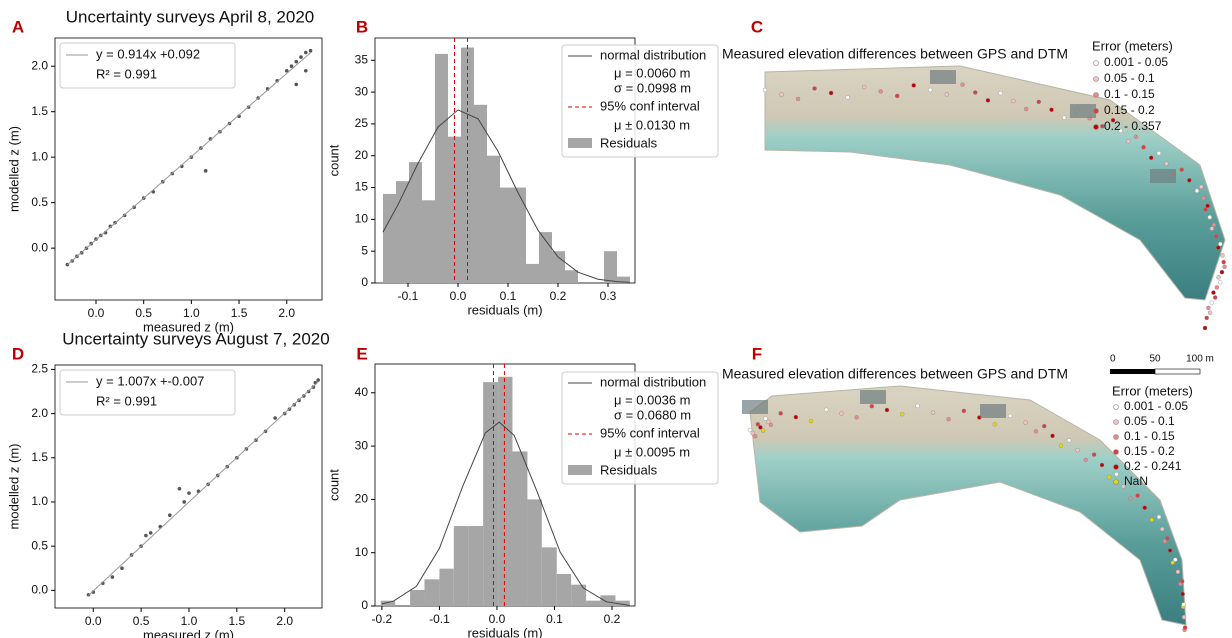  What do you see at coordinates (364, 282) in the screenshot?
I see `y-tick-label: 0` at bounding box center [364, 282].